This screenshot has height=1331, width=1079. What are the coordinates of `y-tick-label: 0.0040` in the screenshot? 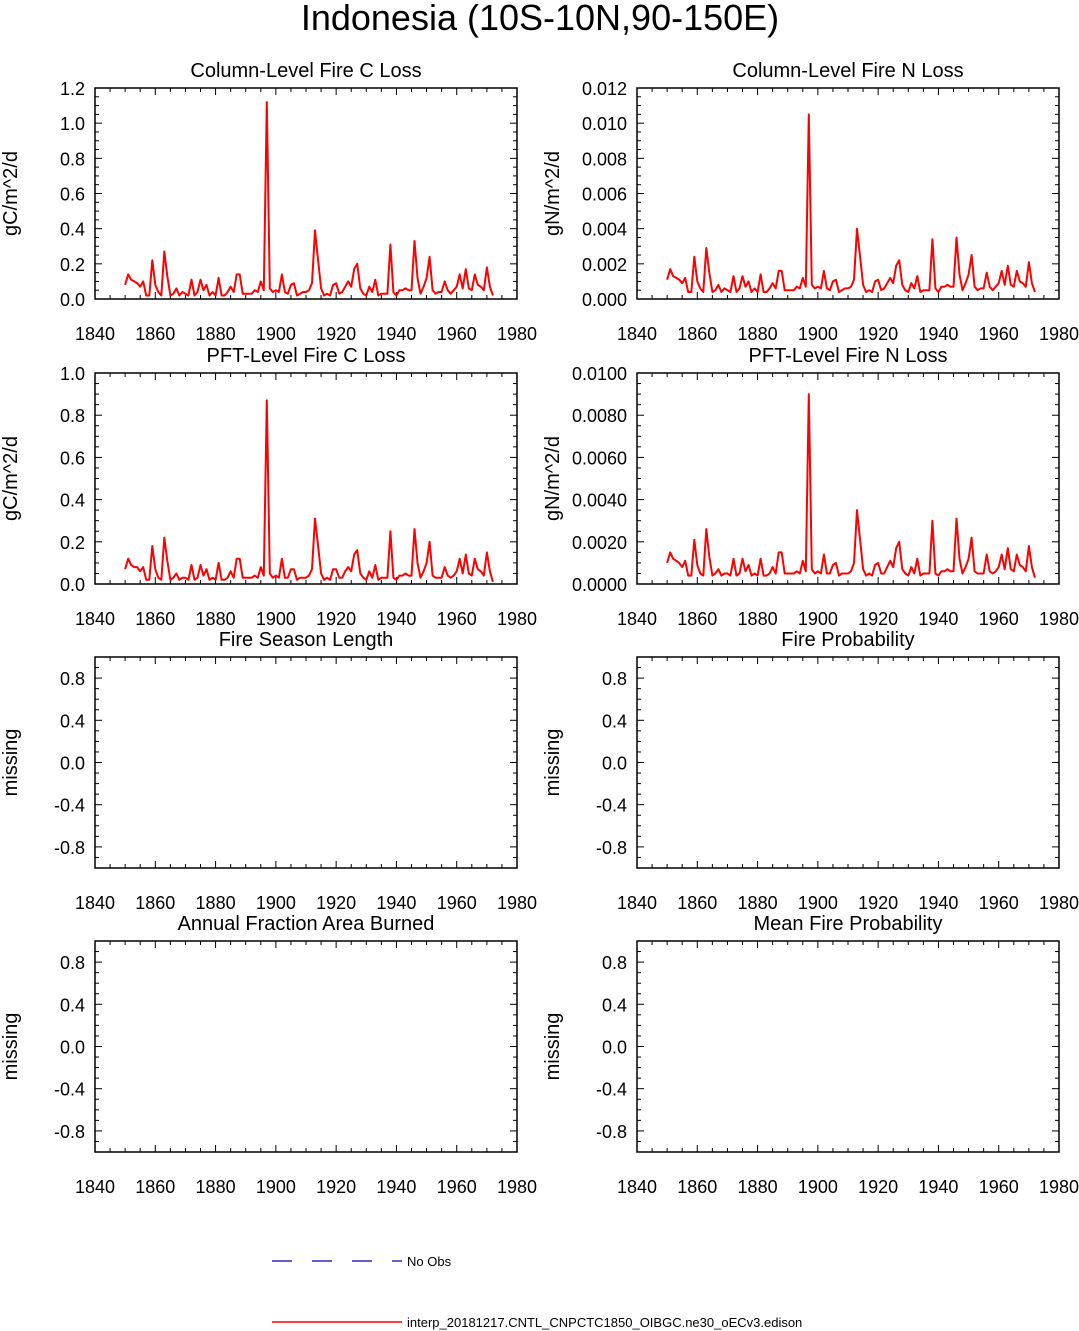 It's located at (599, 501).